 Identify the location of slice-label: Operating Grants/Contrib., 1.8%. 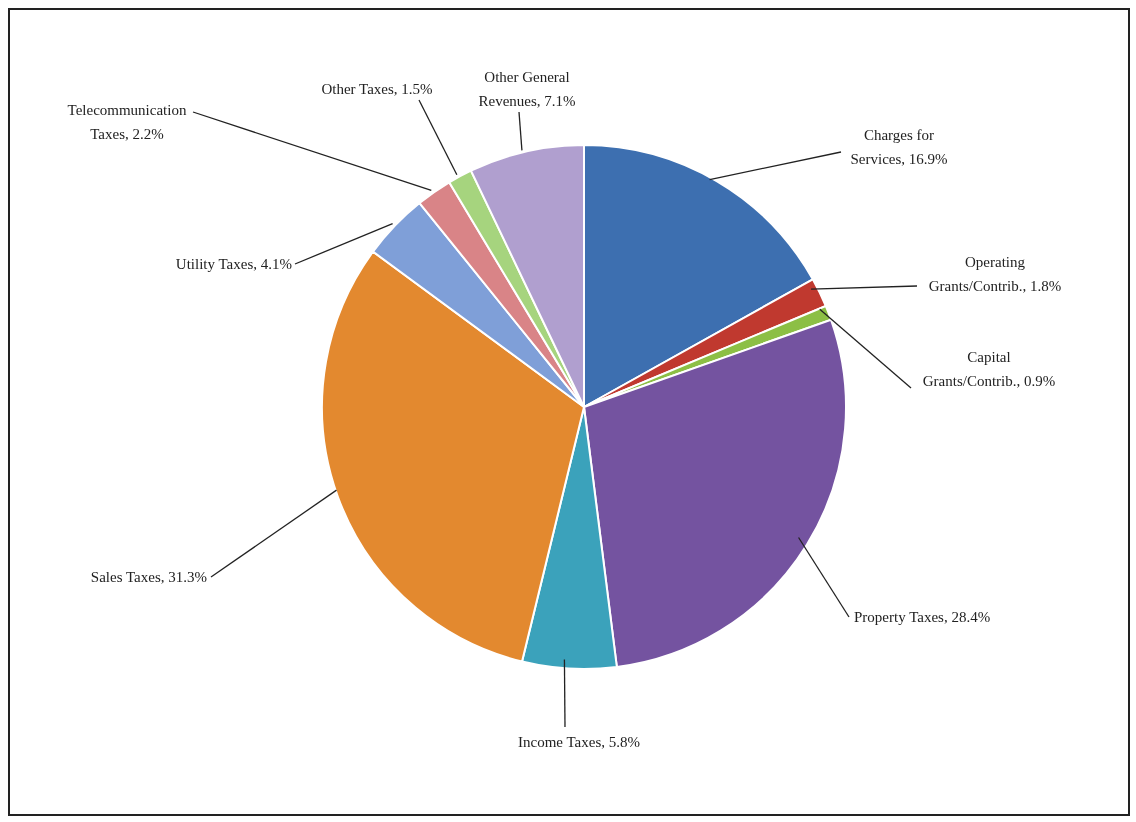
(995, 274).